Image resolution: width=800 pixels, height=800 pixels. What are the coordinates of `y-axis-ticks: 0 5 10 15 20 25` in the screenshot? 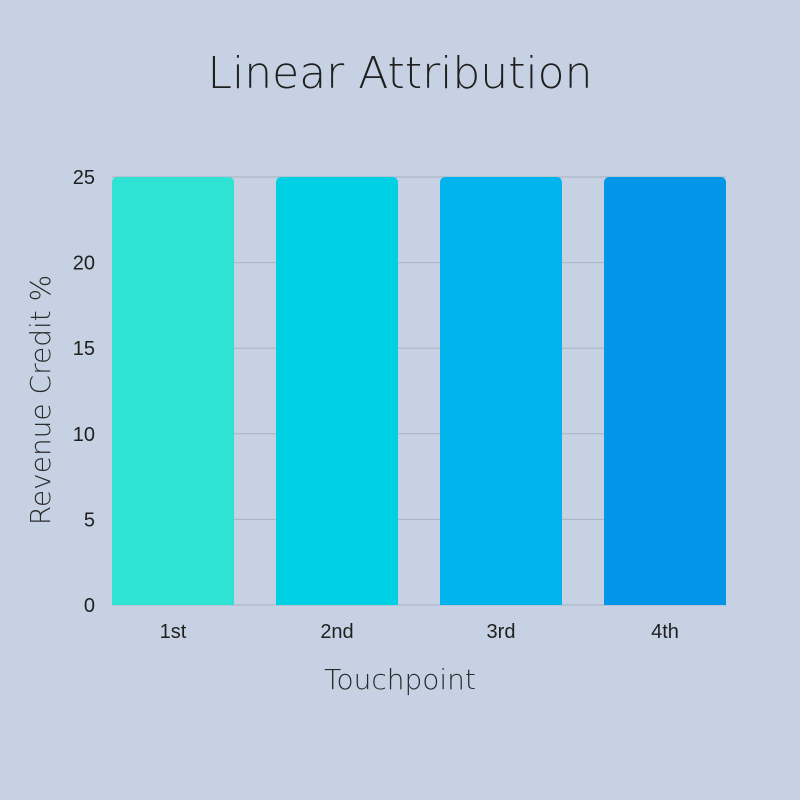 It's located at (84, 392).